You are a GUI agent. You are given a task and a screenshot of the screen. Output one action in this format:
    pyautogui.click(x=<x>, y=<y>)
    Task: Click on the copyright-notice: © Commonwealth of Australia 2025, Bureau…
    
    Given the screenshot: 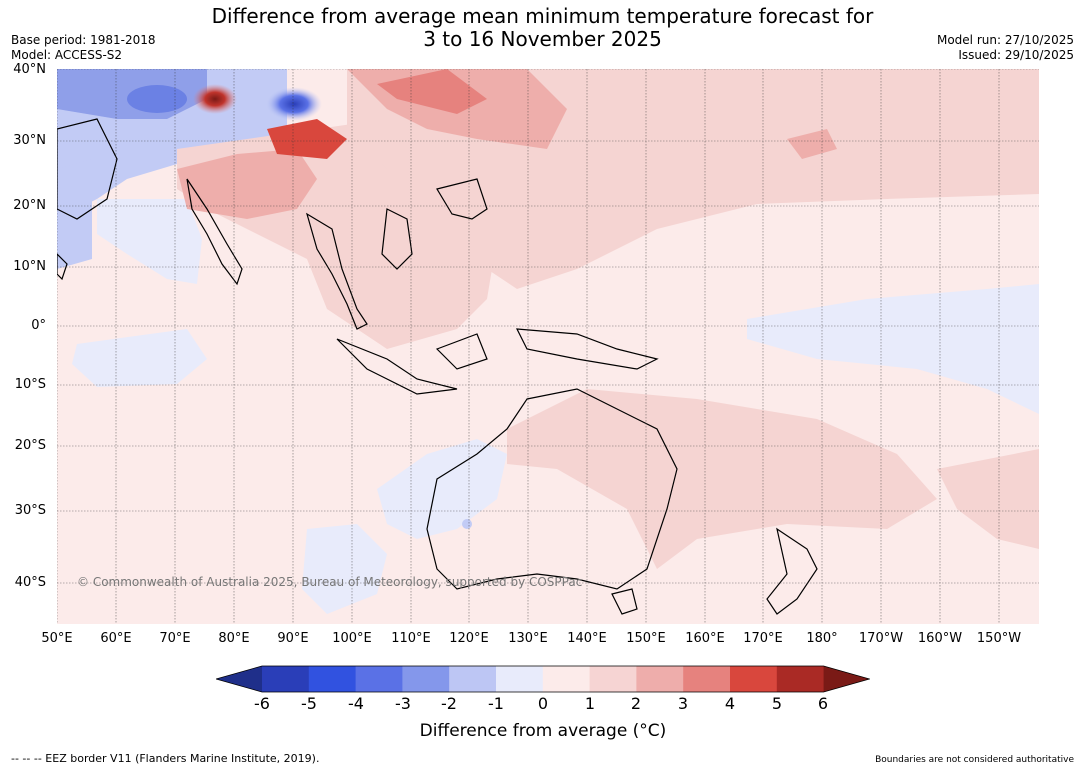 What is the action you would take?
    pyautogui.click(x=329, y=582)
    